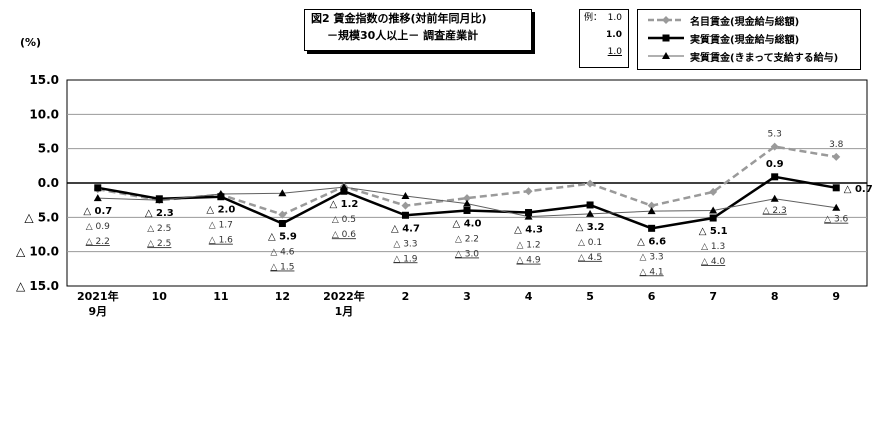 The image size is (890, 422). Describe the element at coordinates (159, 213) in the screenshot. I see `real-data-label: △ 2.3` at that location.